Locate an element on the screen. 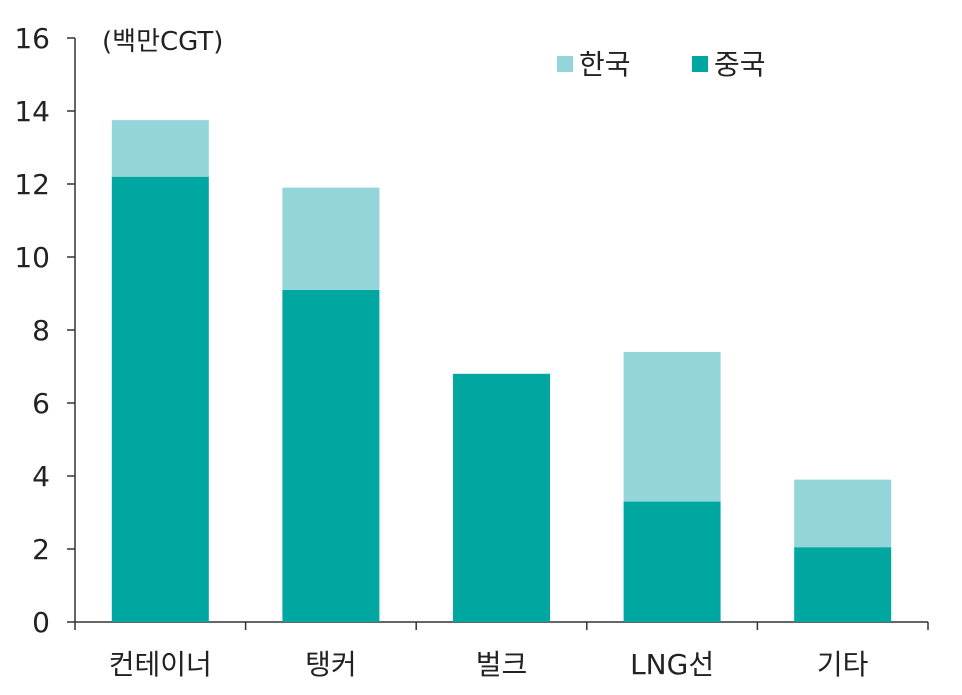 Image resolution: width=962 pixels, height=695 pixels. y-tick-label: 12 is located at coordinates (32, 184).